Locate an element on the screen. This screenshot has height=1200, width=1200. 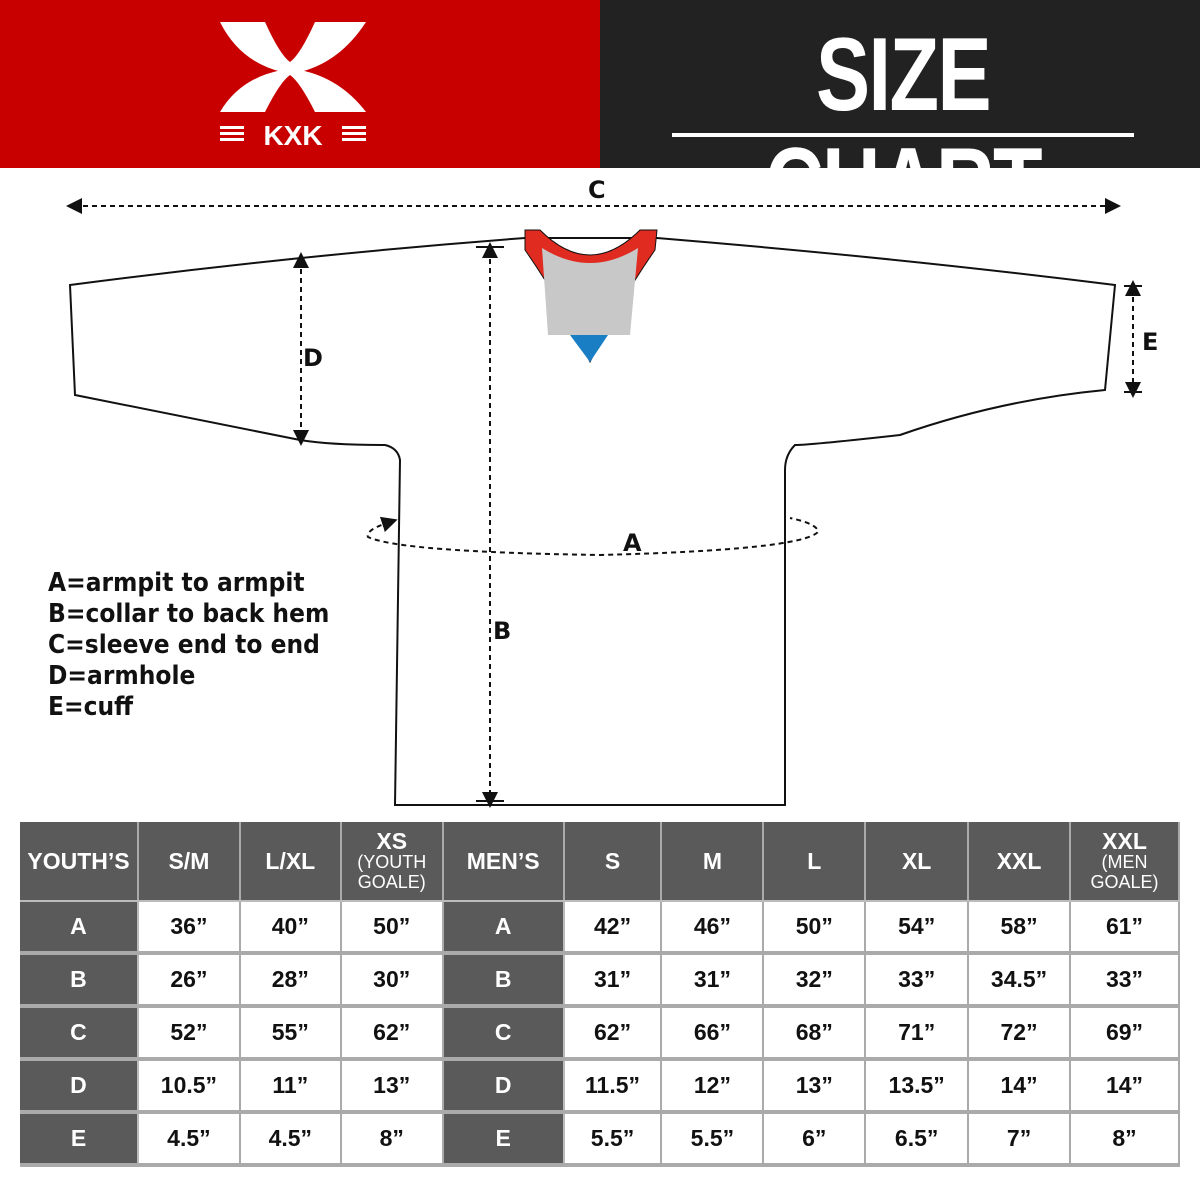
table-row: D 10.5” 11” 13” D 11.5” 12” 13” 13.5” 14” 14” is located at coordinates (600, 1086).